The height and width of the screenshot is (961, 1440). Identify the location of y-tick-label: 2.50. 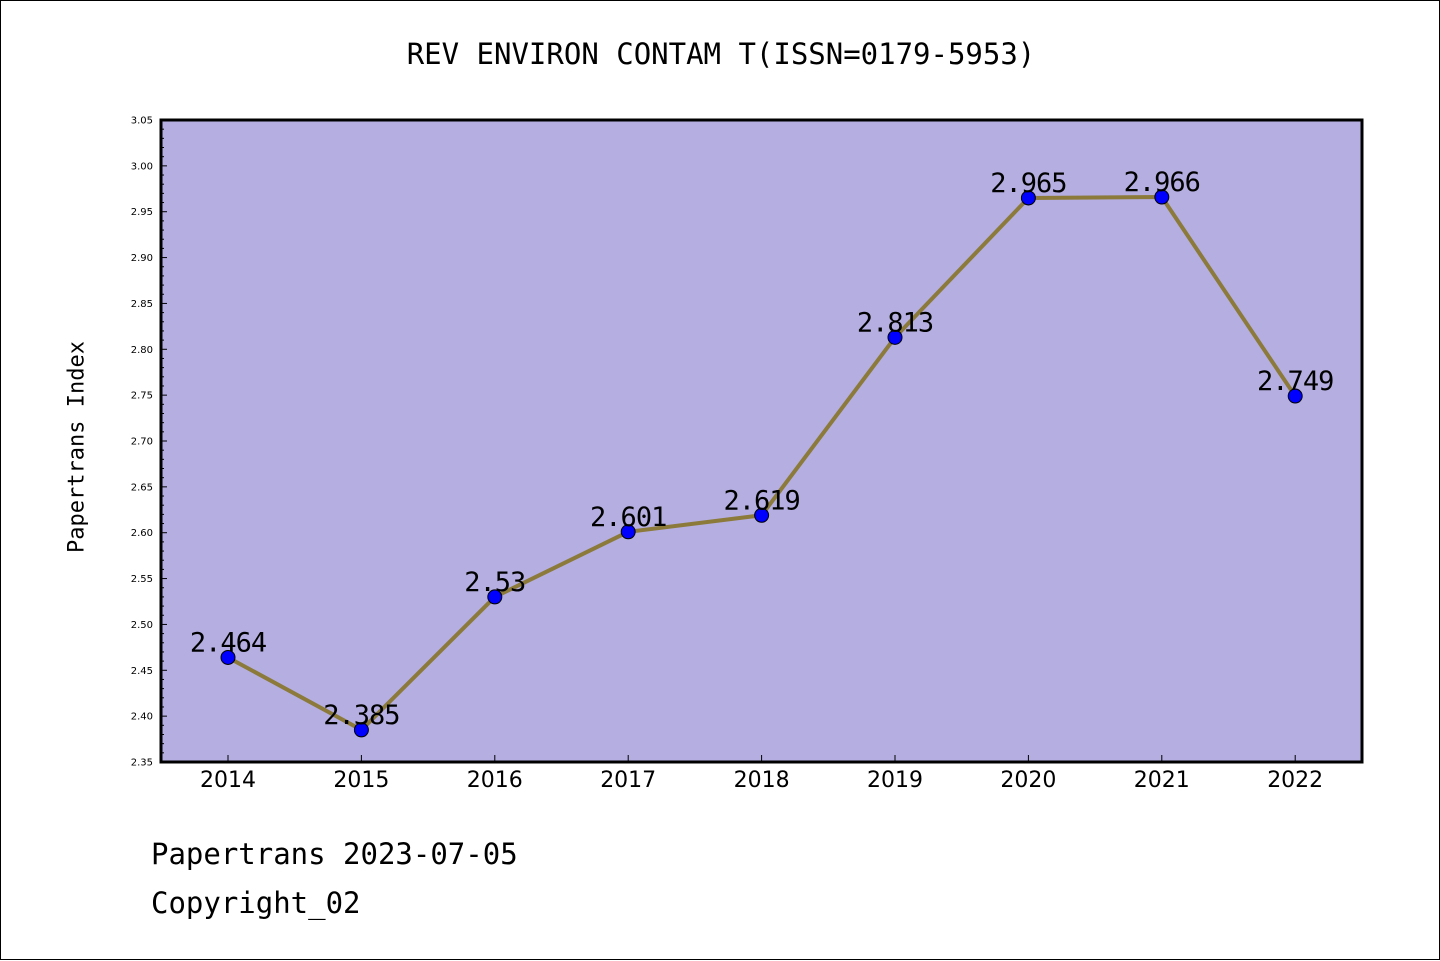
(142, 625).